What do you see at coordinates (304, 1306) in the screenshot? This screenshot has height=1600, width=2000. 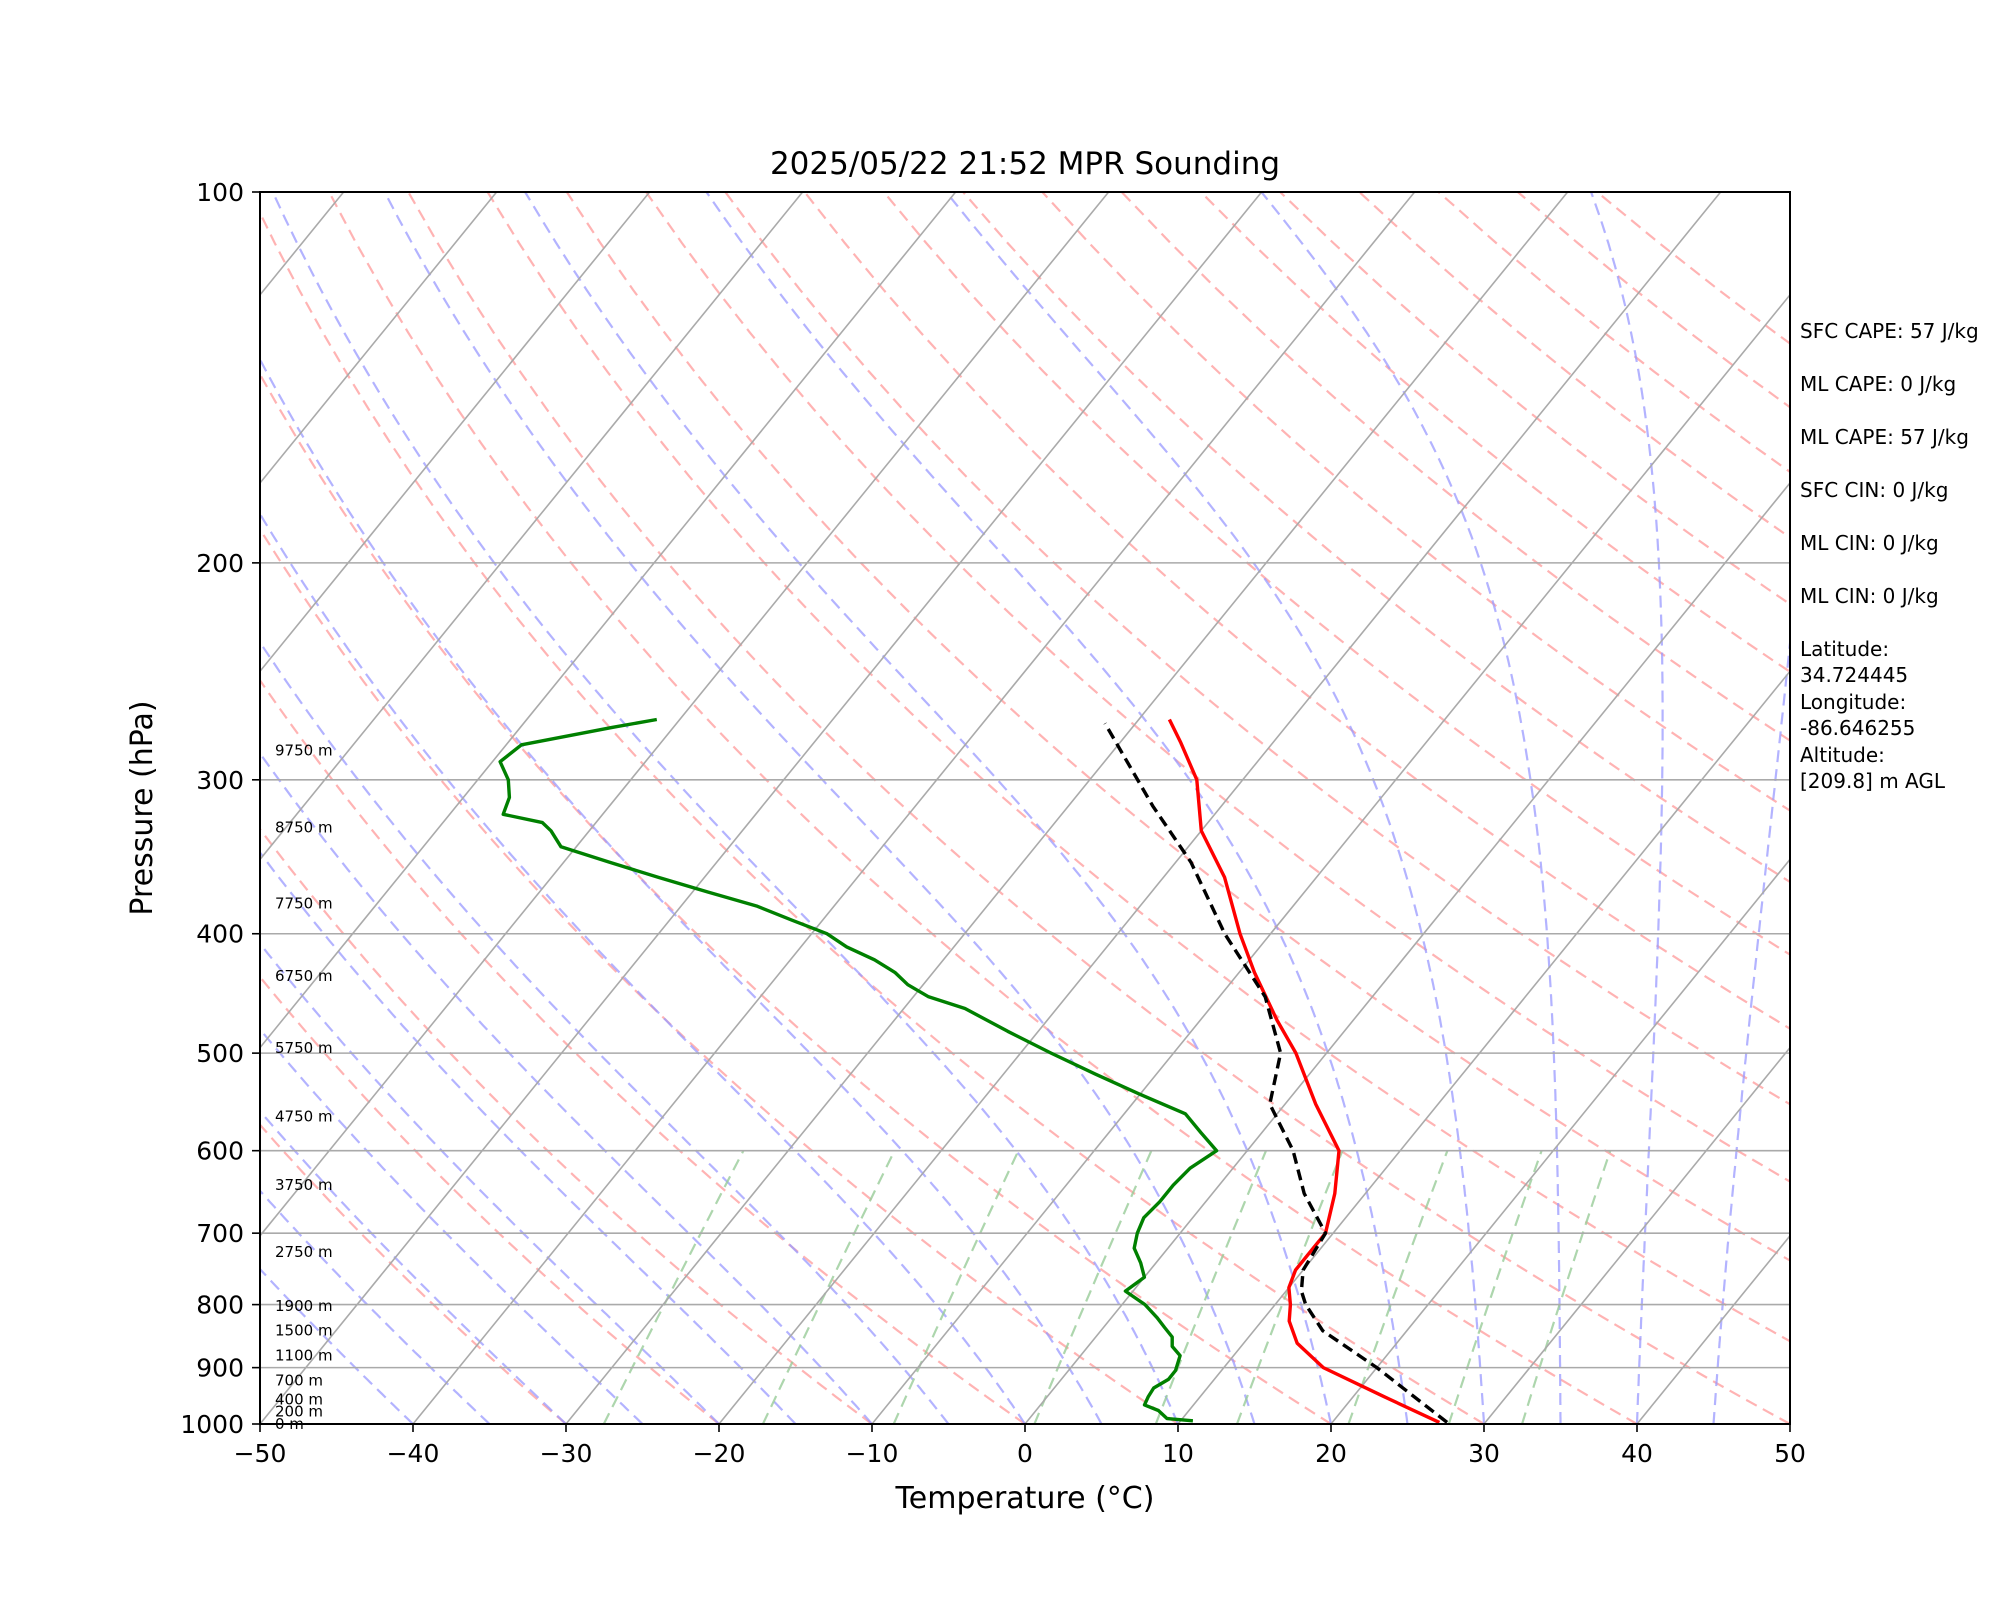 I see `height-label: 1900 m` at bounding box center [304, 1306].